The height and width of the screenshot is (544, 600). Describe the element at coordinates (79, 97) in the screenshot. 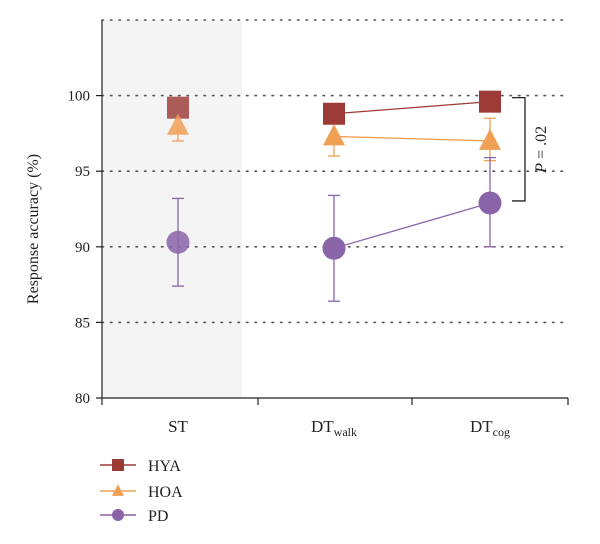

I see `y-tick-label: 100` at that location.